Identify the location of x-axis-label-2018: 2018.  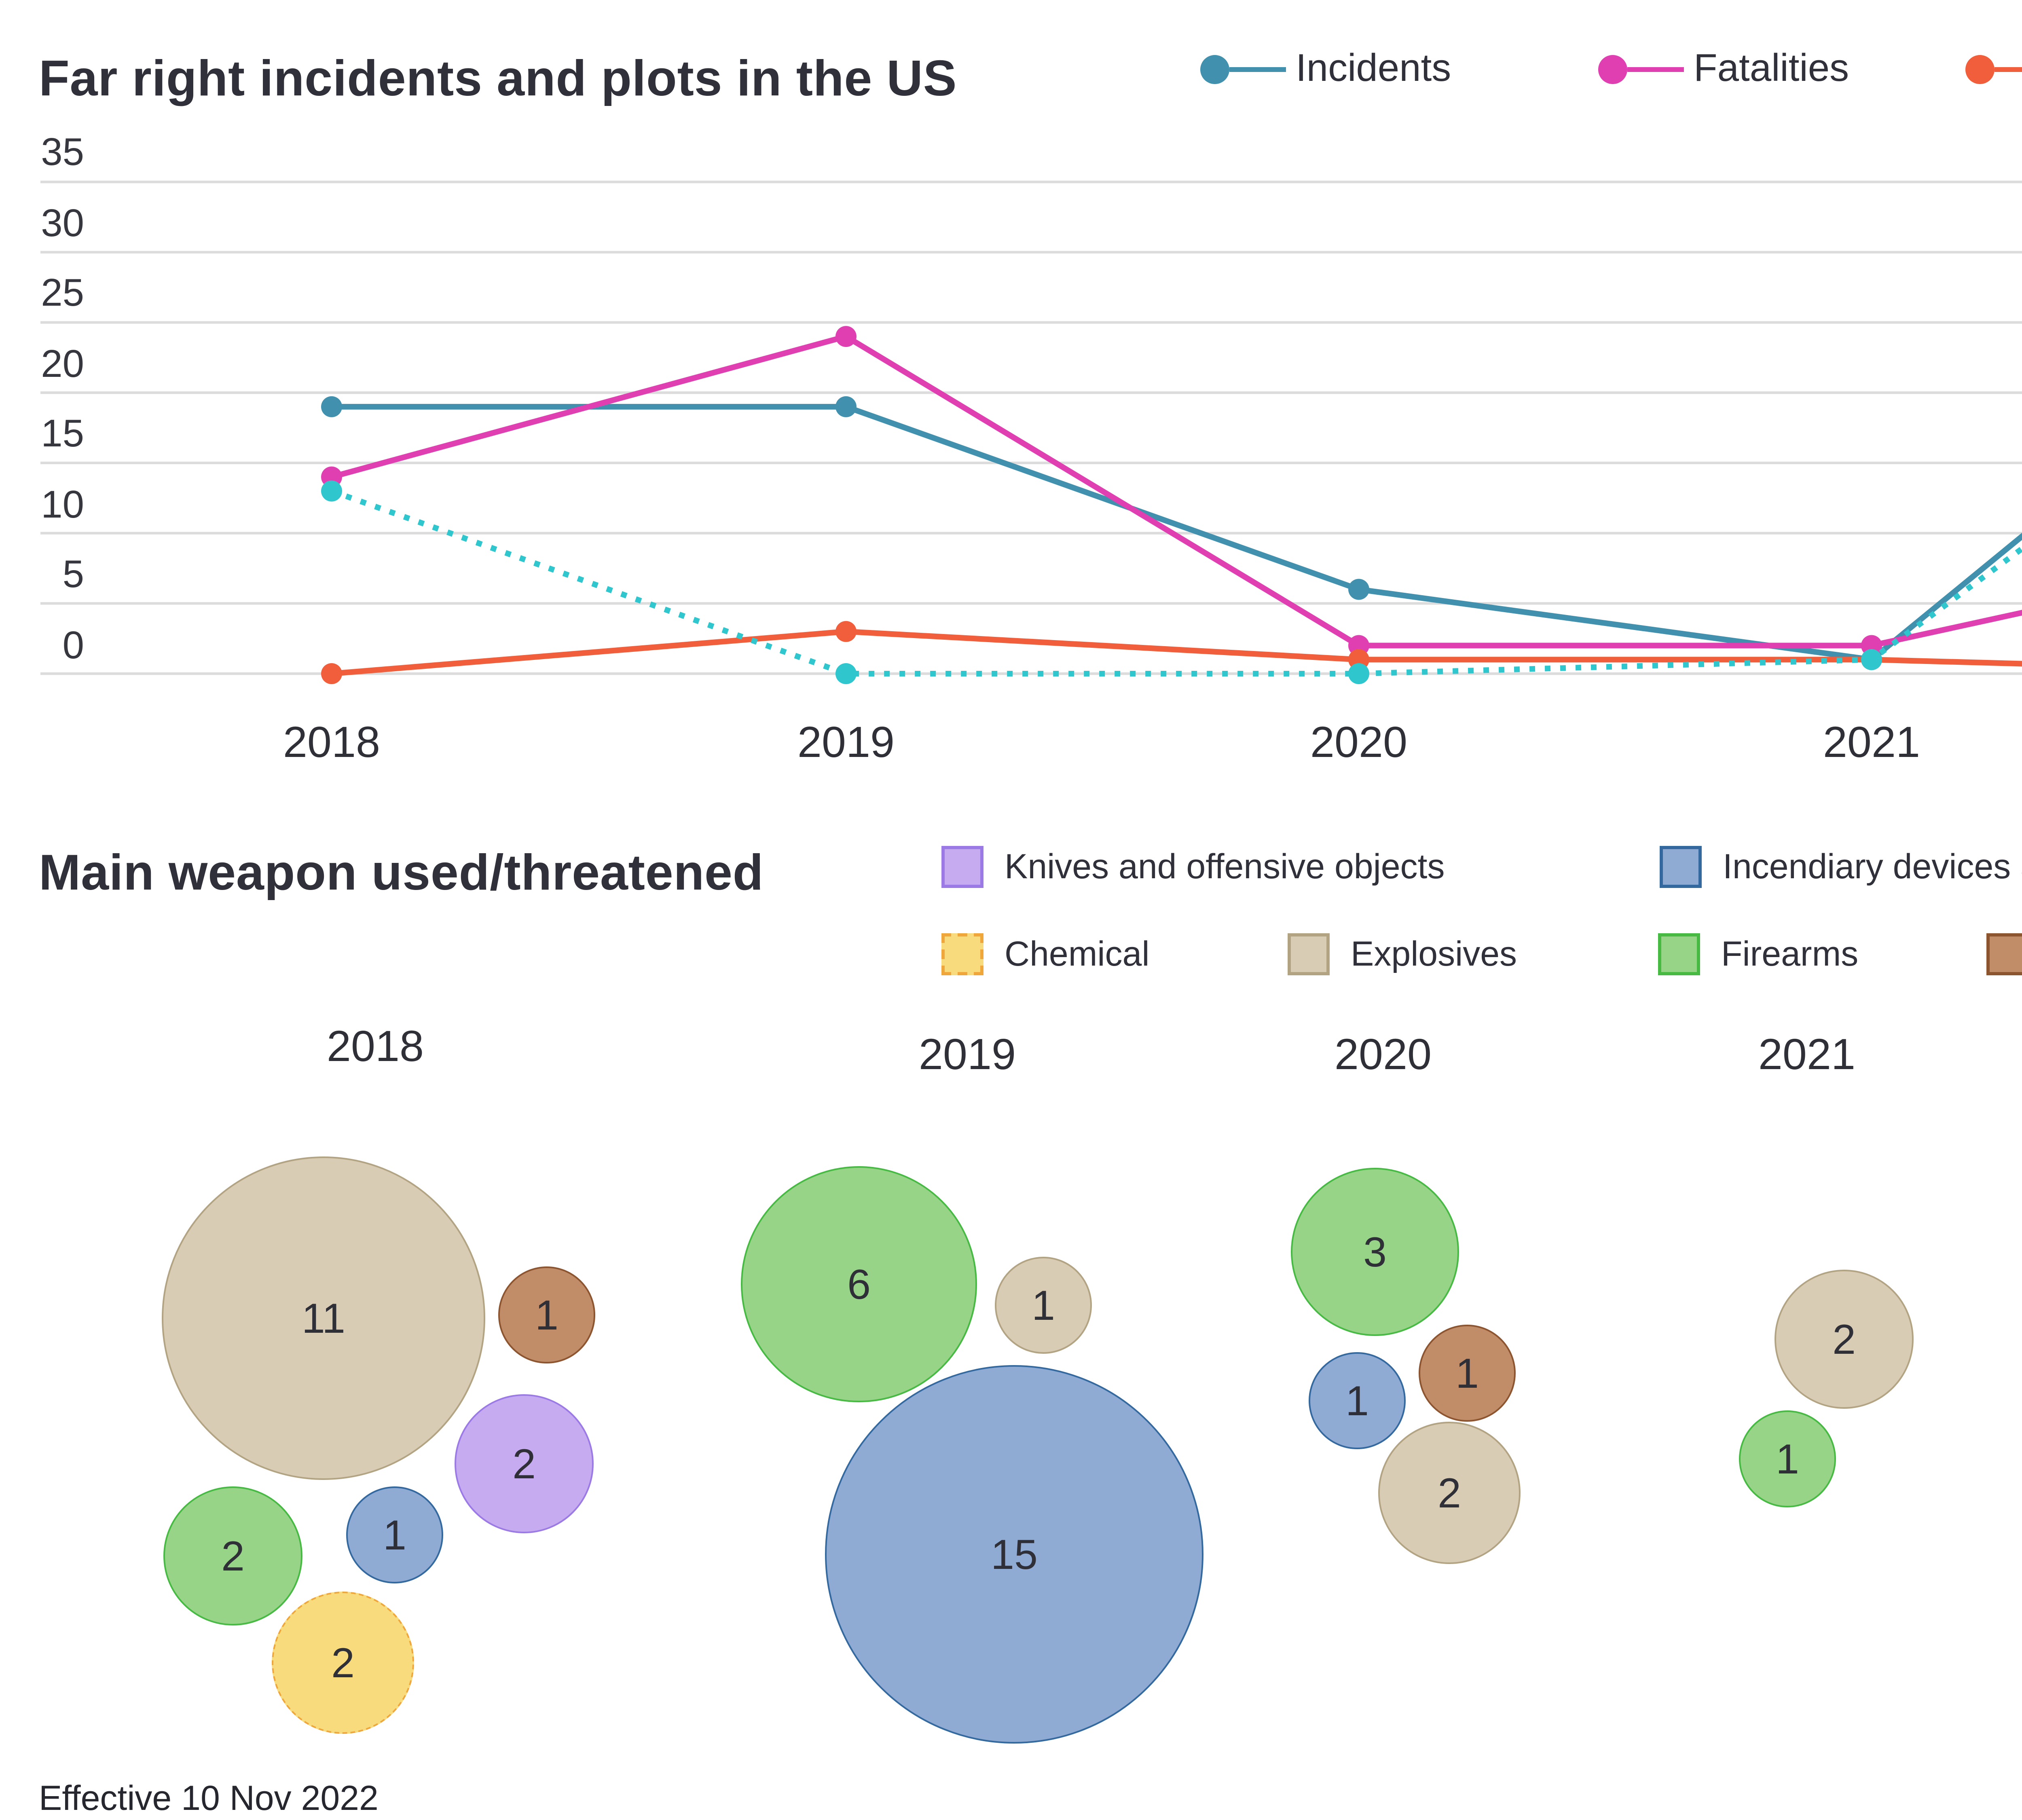
(332, 742).